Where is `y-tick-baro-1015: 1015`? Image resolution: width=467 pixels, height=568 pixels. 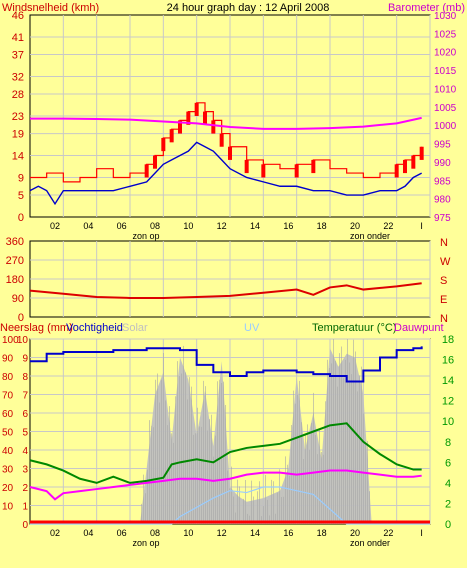 y-tick-baro-1015: 1015 is located at coordinates (445, 71).